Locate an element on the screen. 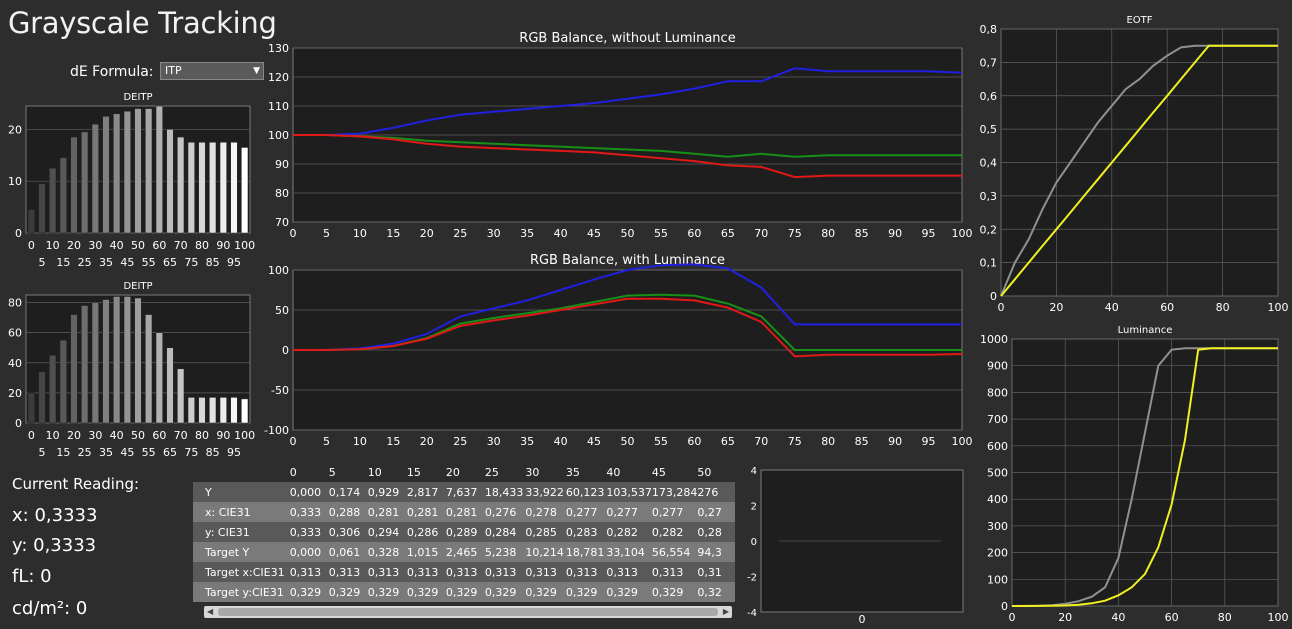 Image resolution: width=1292 pixels, height=629 pixels. table-scrollbar: ◀ ▶ is located at coordinates (468, 612).